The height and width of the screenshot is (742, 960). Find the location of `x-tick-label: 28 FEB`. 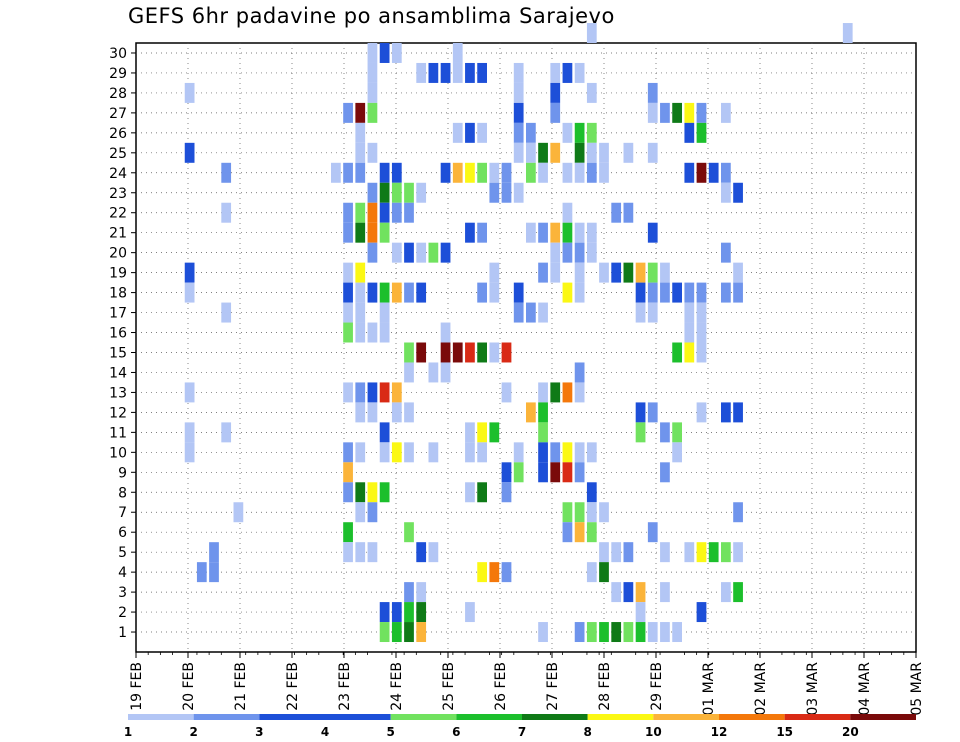

x-tick-label: 28 FEB is located at coordinates (605, 686).